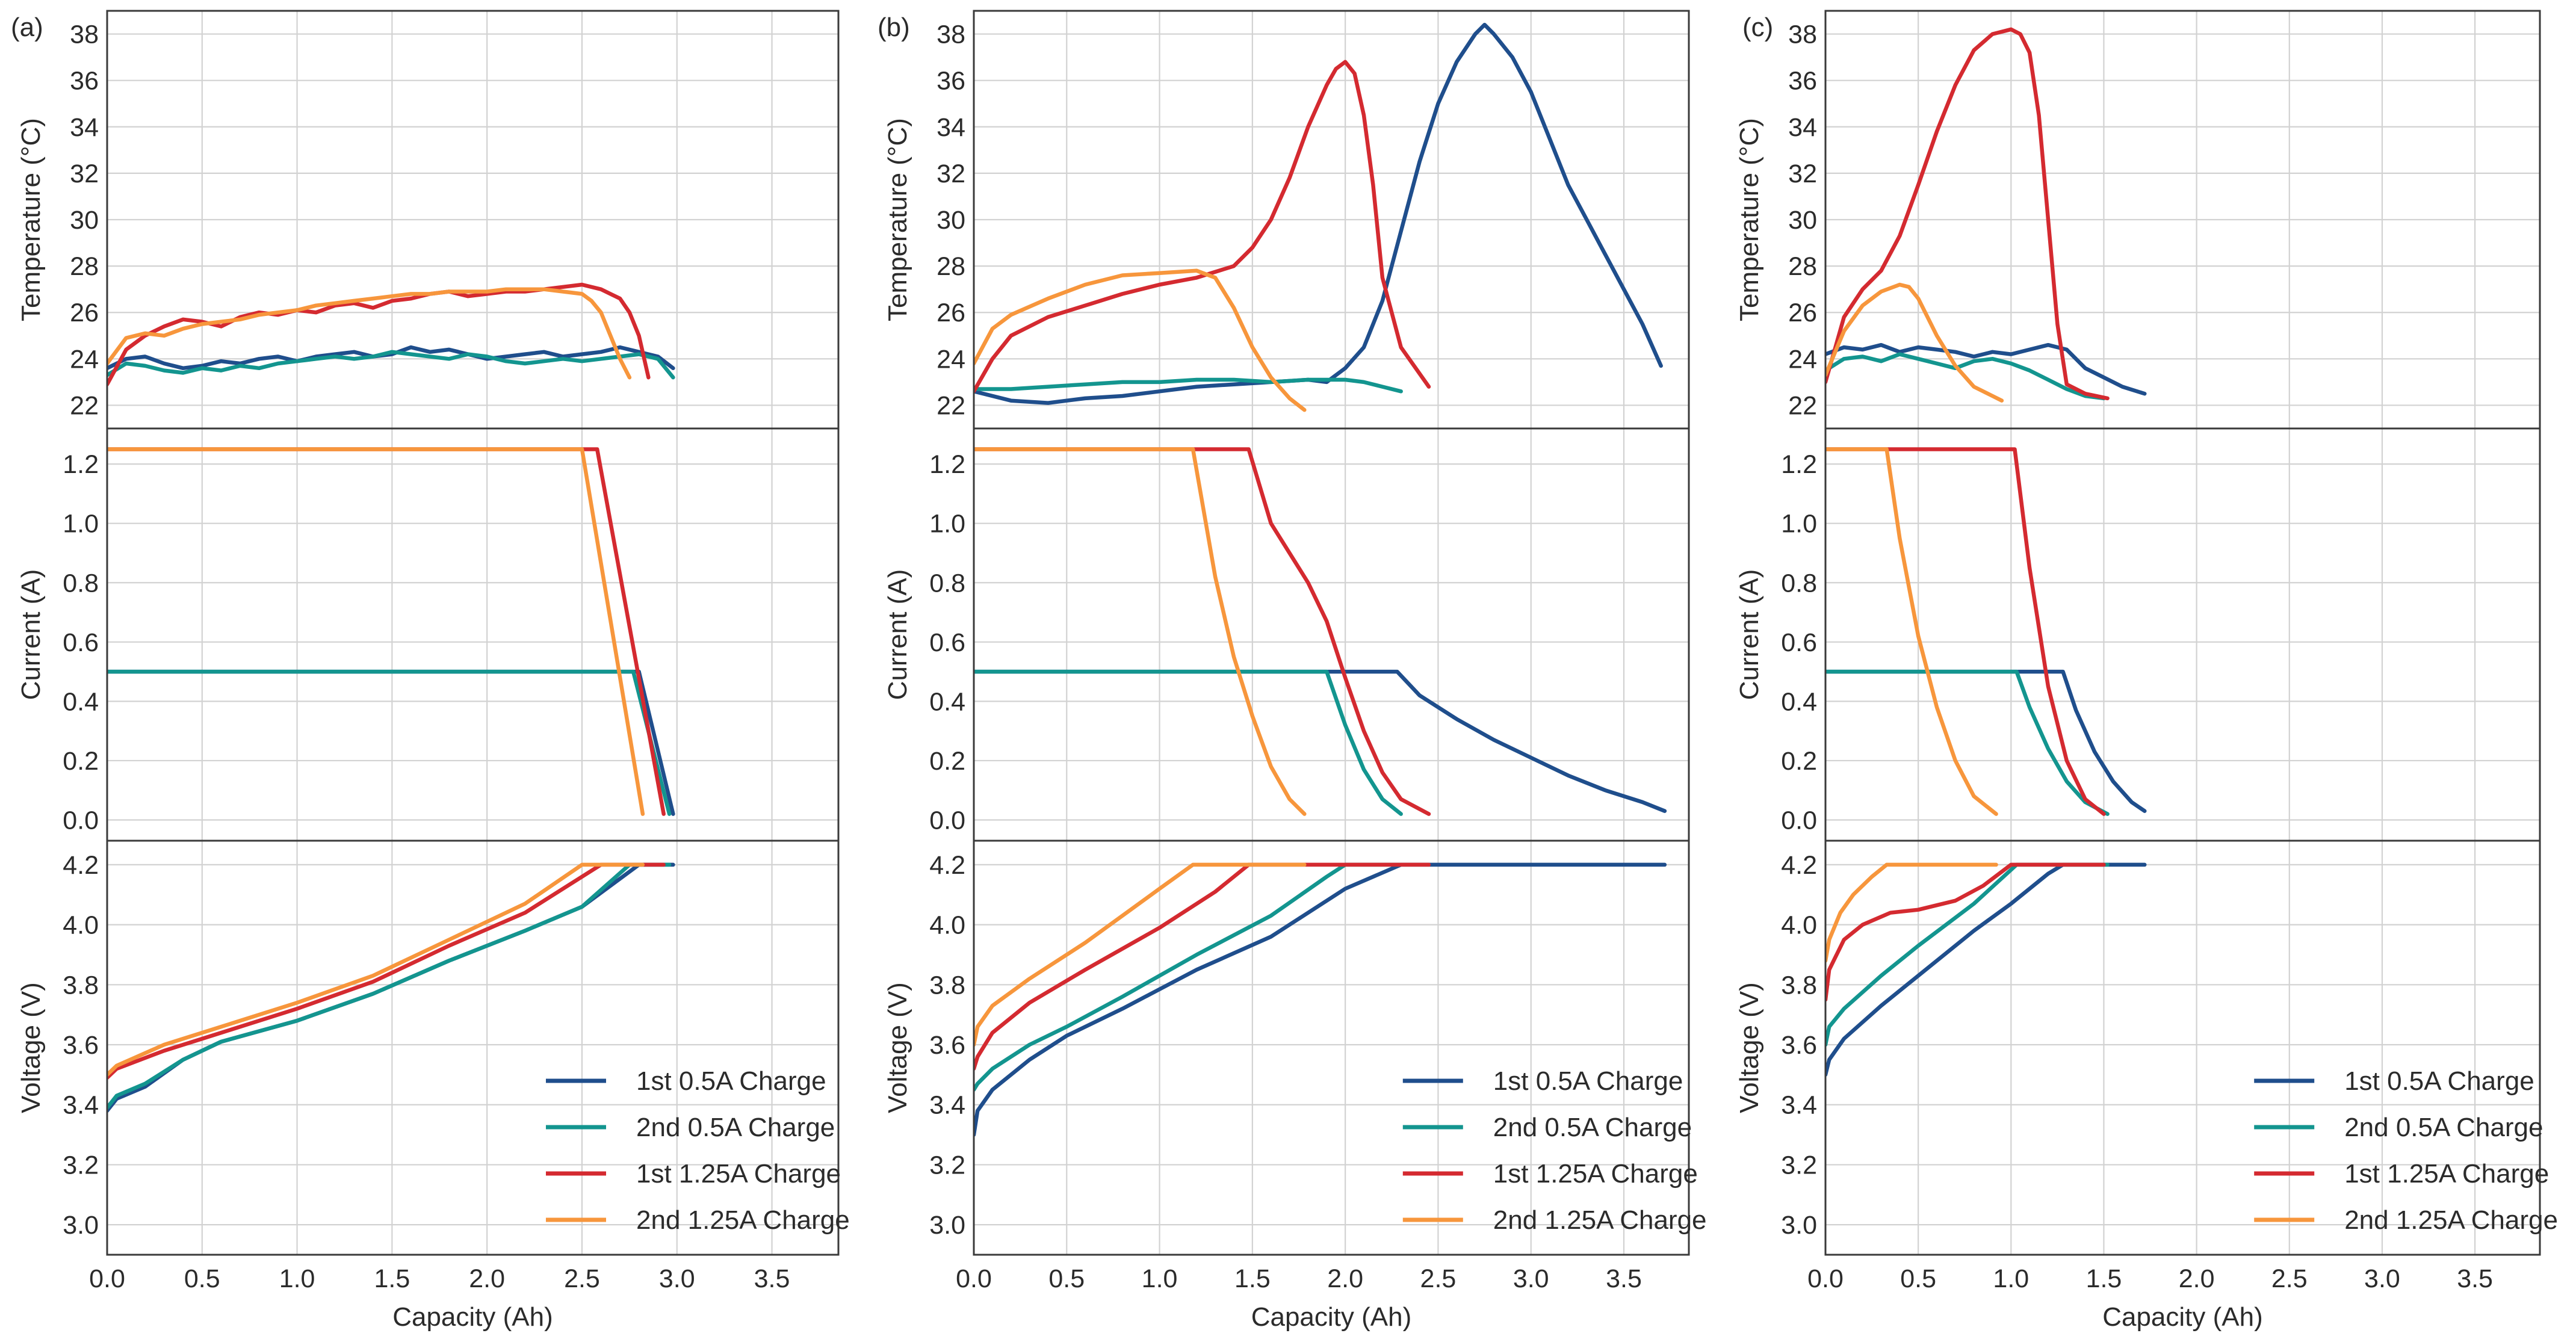 The image size is (2576, 1342). I want to click on panel-label: (c), so click(1757, 27).